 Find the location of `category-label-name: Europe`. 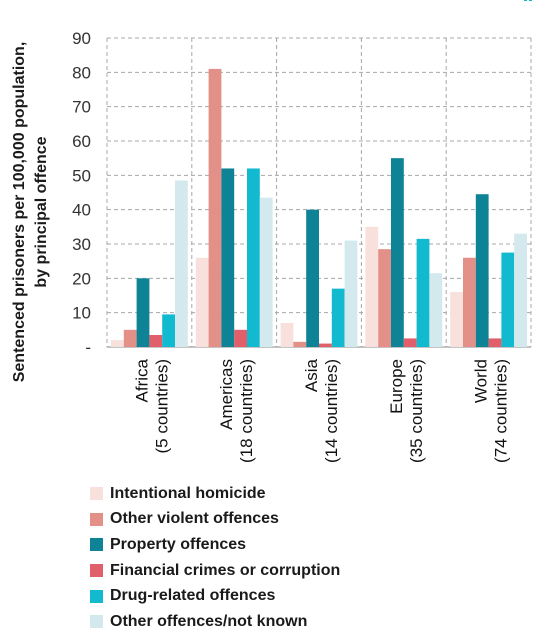

category-label-name: Europe is located at coordinates (396, 386).